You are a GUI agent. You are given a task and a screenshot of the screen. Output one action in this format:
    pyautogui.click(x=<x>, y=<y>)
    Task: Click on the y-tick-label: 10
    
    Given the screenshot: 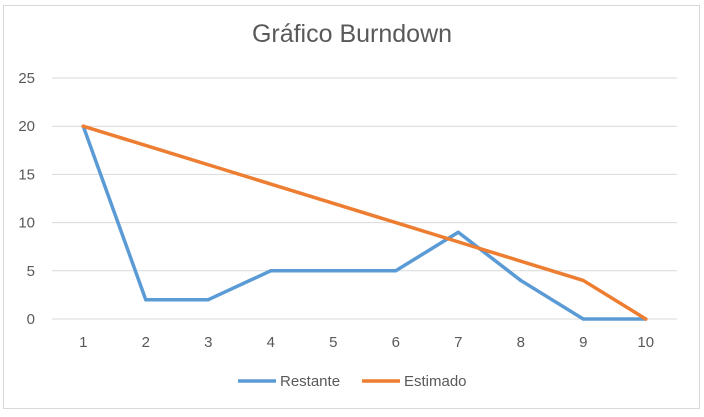 What is the action you would take?
    pyautogui.click(x=26, y=223)
    